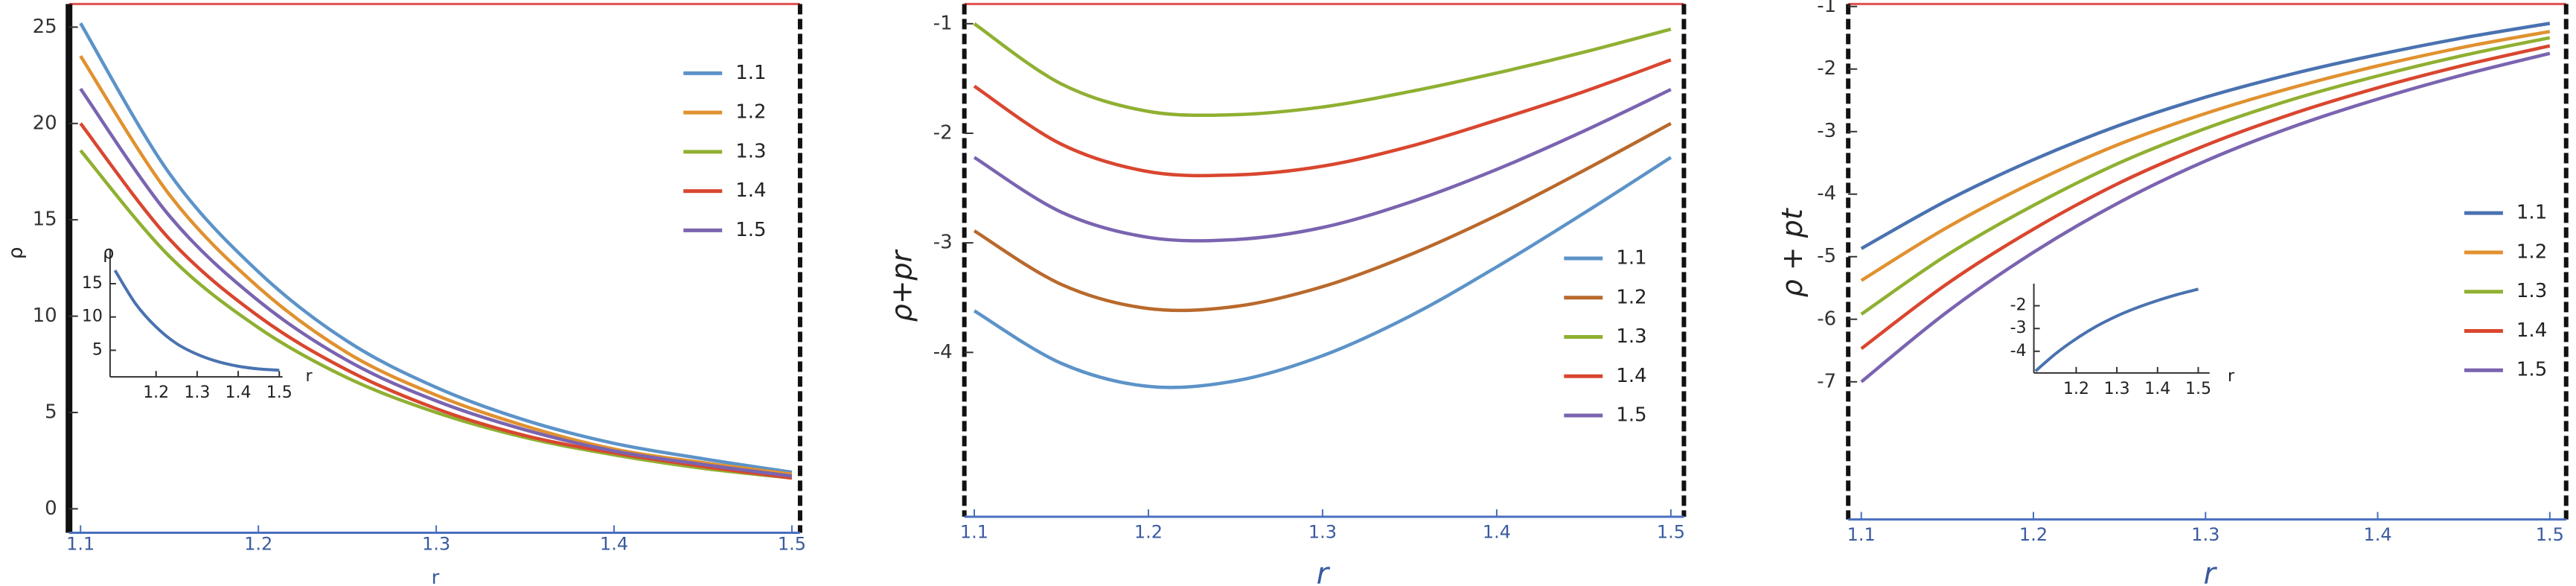  Describe the element at coordinates (1826, 381) in the screenshot. I see `y-tick-label: -7` at that location.